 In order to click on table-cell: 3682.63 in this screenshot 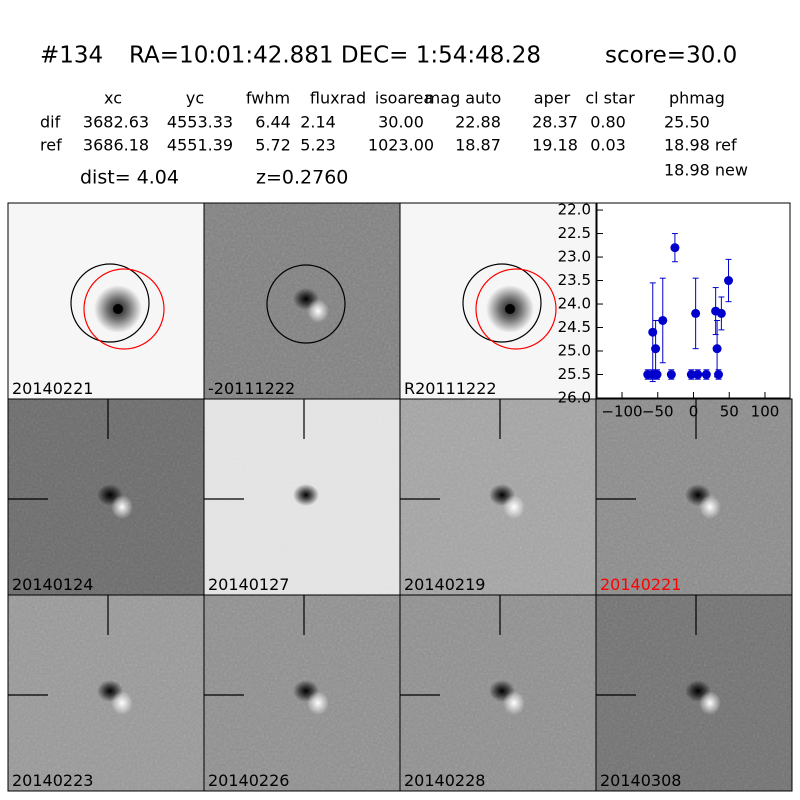, I will do `click(116, 122)`.